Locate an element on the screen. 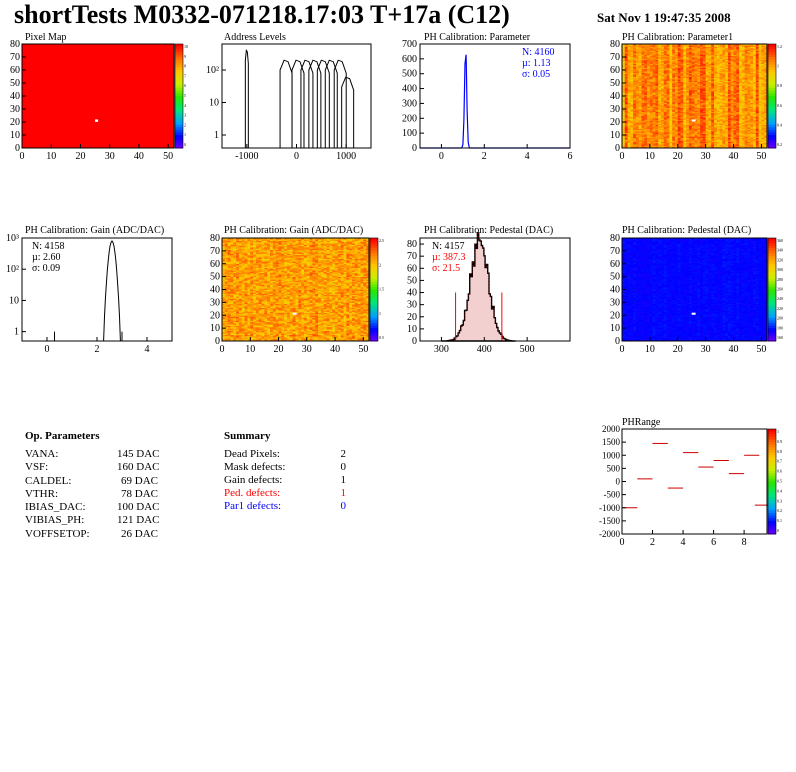 The height and width of the screenshot is (772, 796). x-tick-label: 0 is located at coordinates (441, 156).